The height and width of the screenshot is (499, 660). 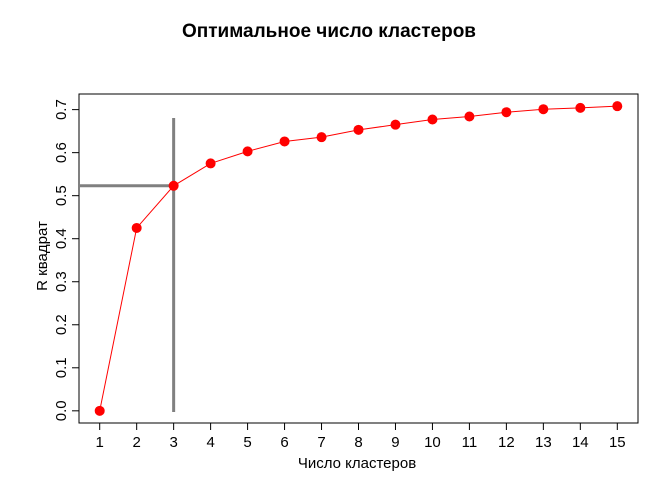 What do you see at coordinates (247, 442) in the screenshot?
I see `x-tick-label: 5` at bounding box center [247, 442].